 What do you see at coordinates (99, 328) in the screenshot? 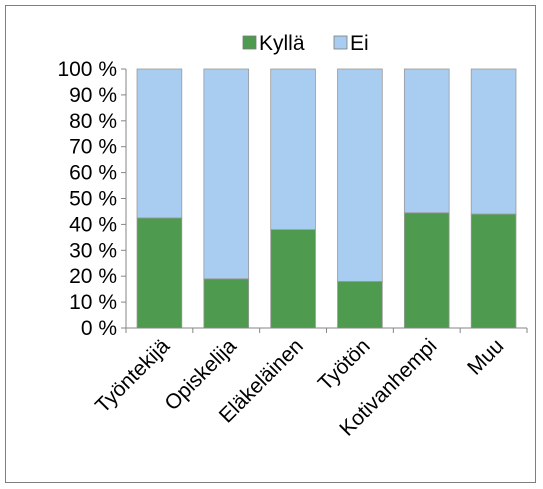
I see `y-tick-label: 0 %` at bounding box center [99, 328].